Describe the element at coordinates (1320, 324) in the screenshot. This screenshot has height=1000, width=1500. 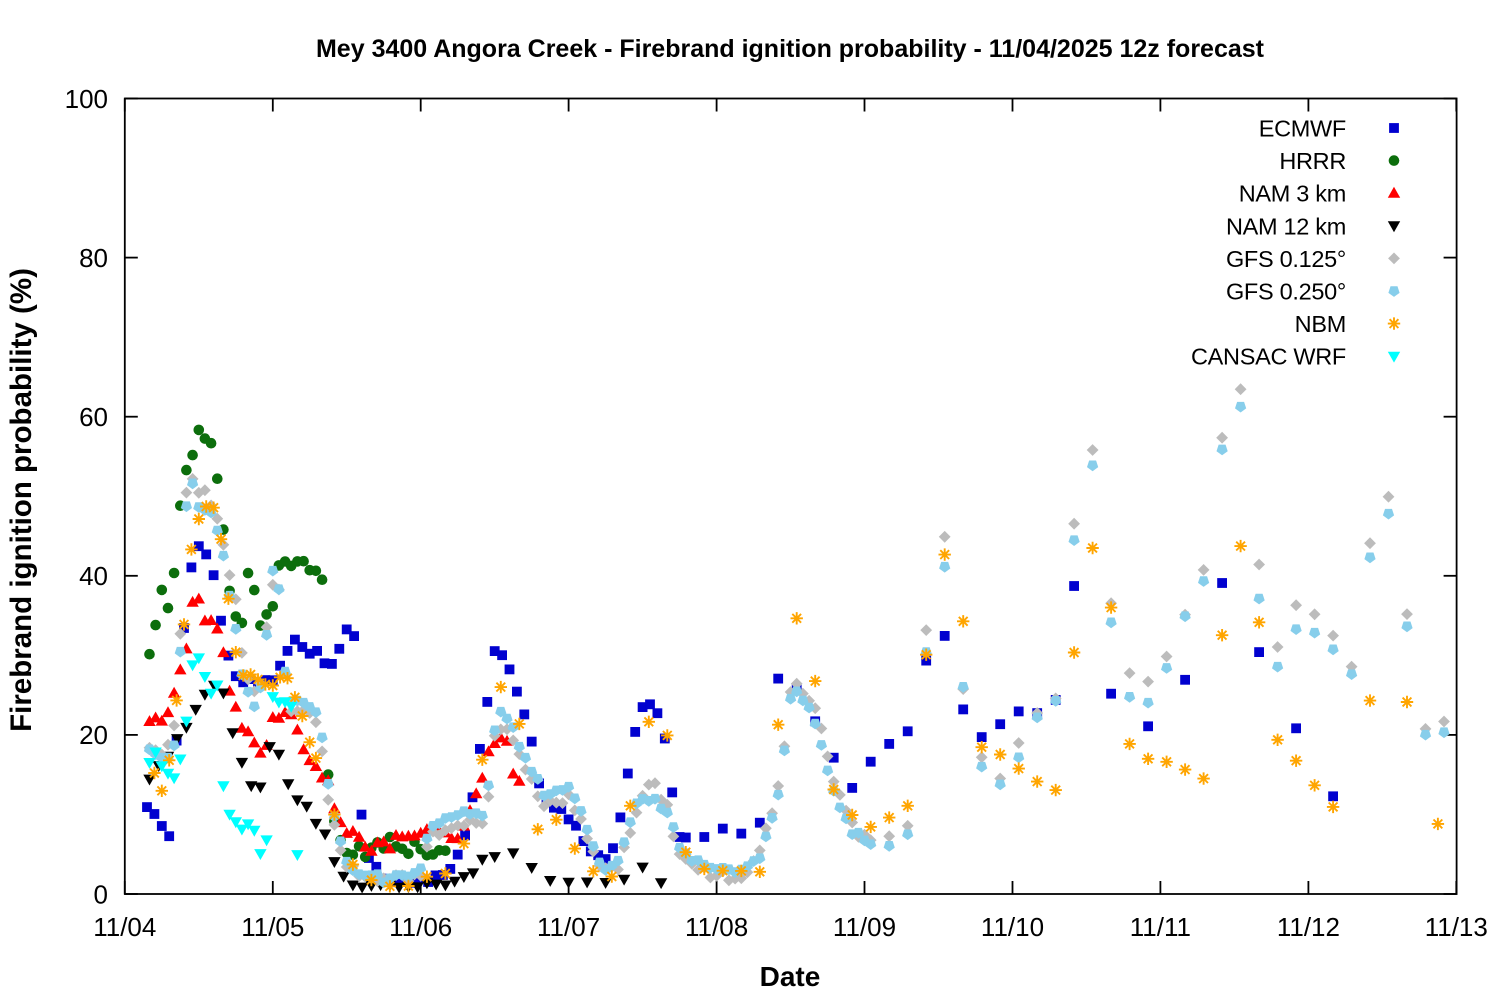
I see `svg-text: NBM` at that location.